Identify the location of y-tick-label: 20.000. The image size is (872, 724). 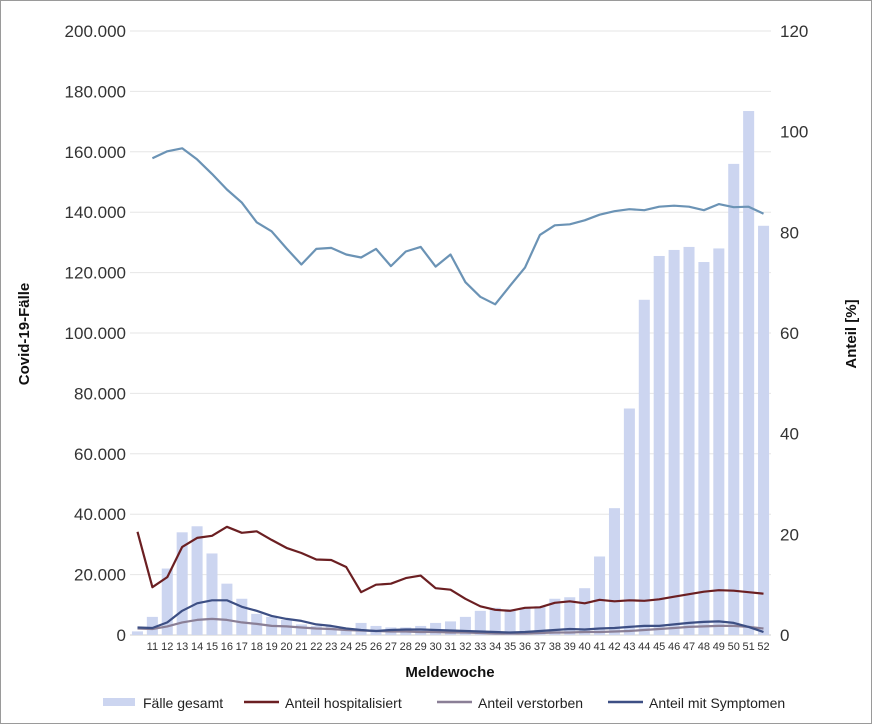
(100, 575).